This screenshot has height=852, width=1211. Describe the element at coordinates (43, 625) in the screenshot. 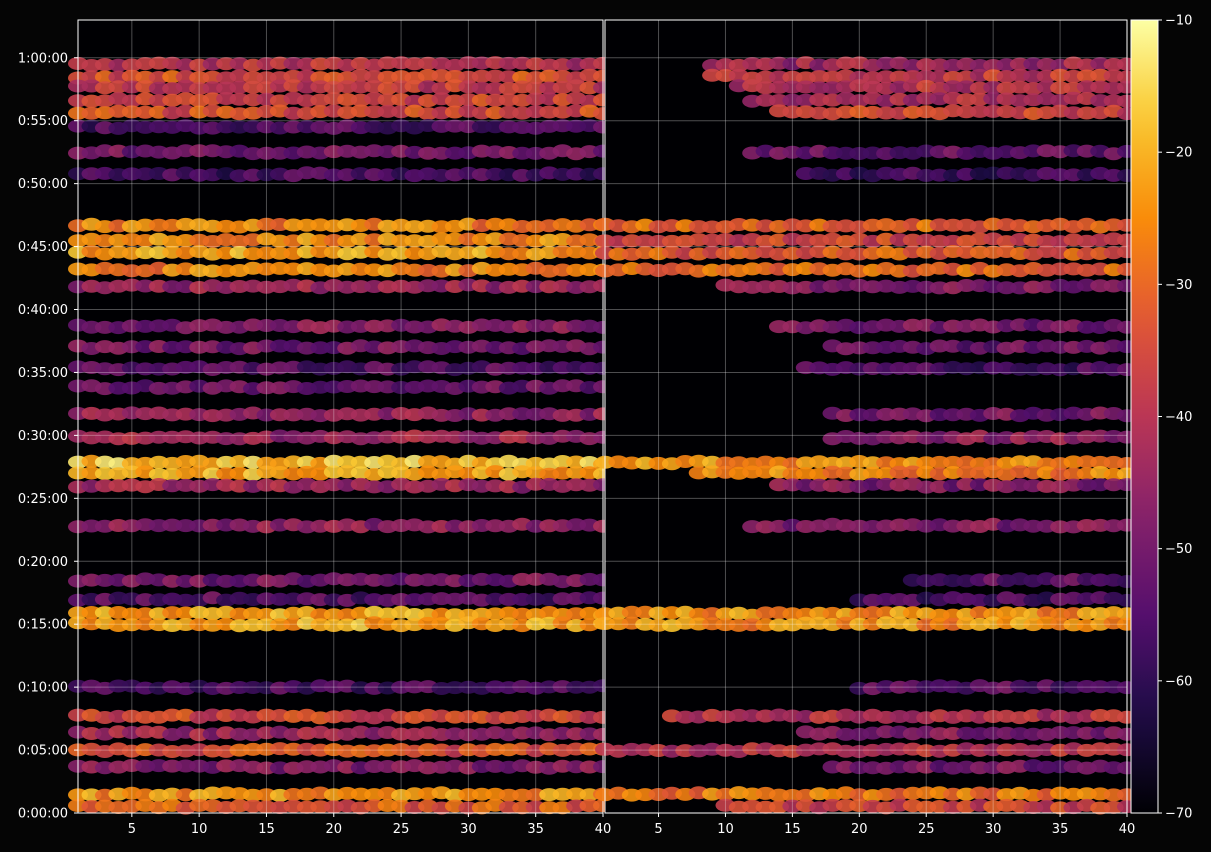

I see `y-tick-label: 0:15:00` at that location.